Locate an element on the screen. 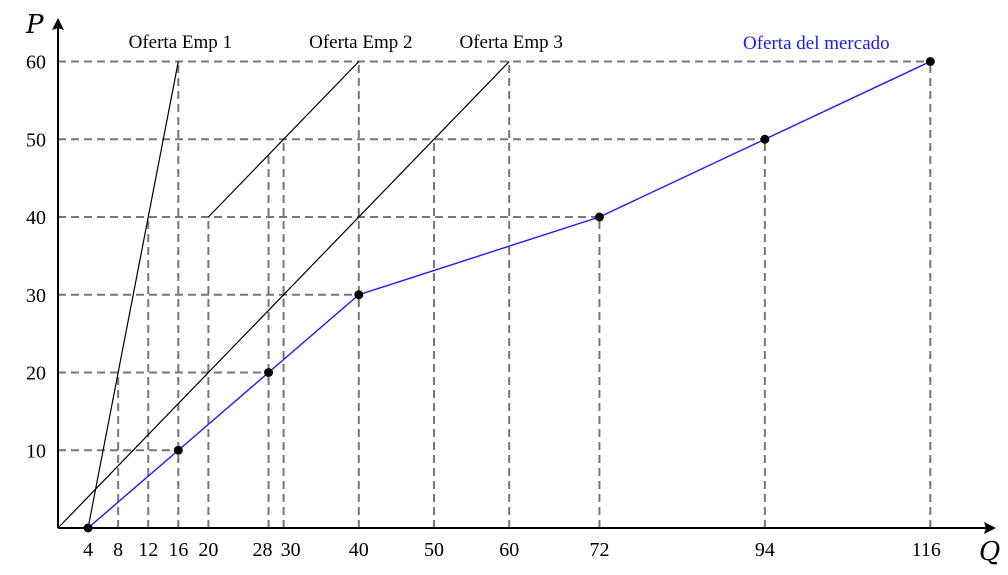 The height and width of the screenshot is (575, 1008). y-tick-label: 60 is located at coordinates (36, 63).